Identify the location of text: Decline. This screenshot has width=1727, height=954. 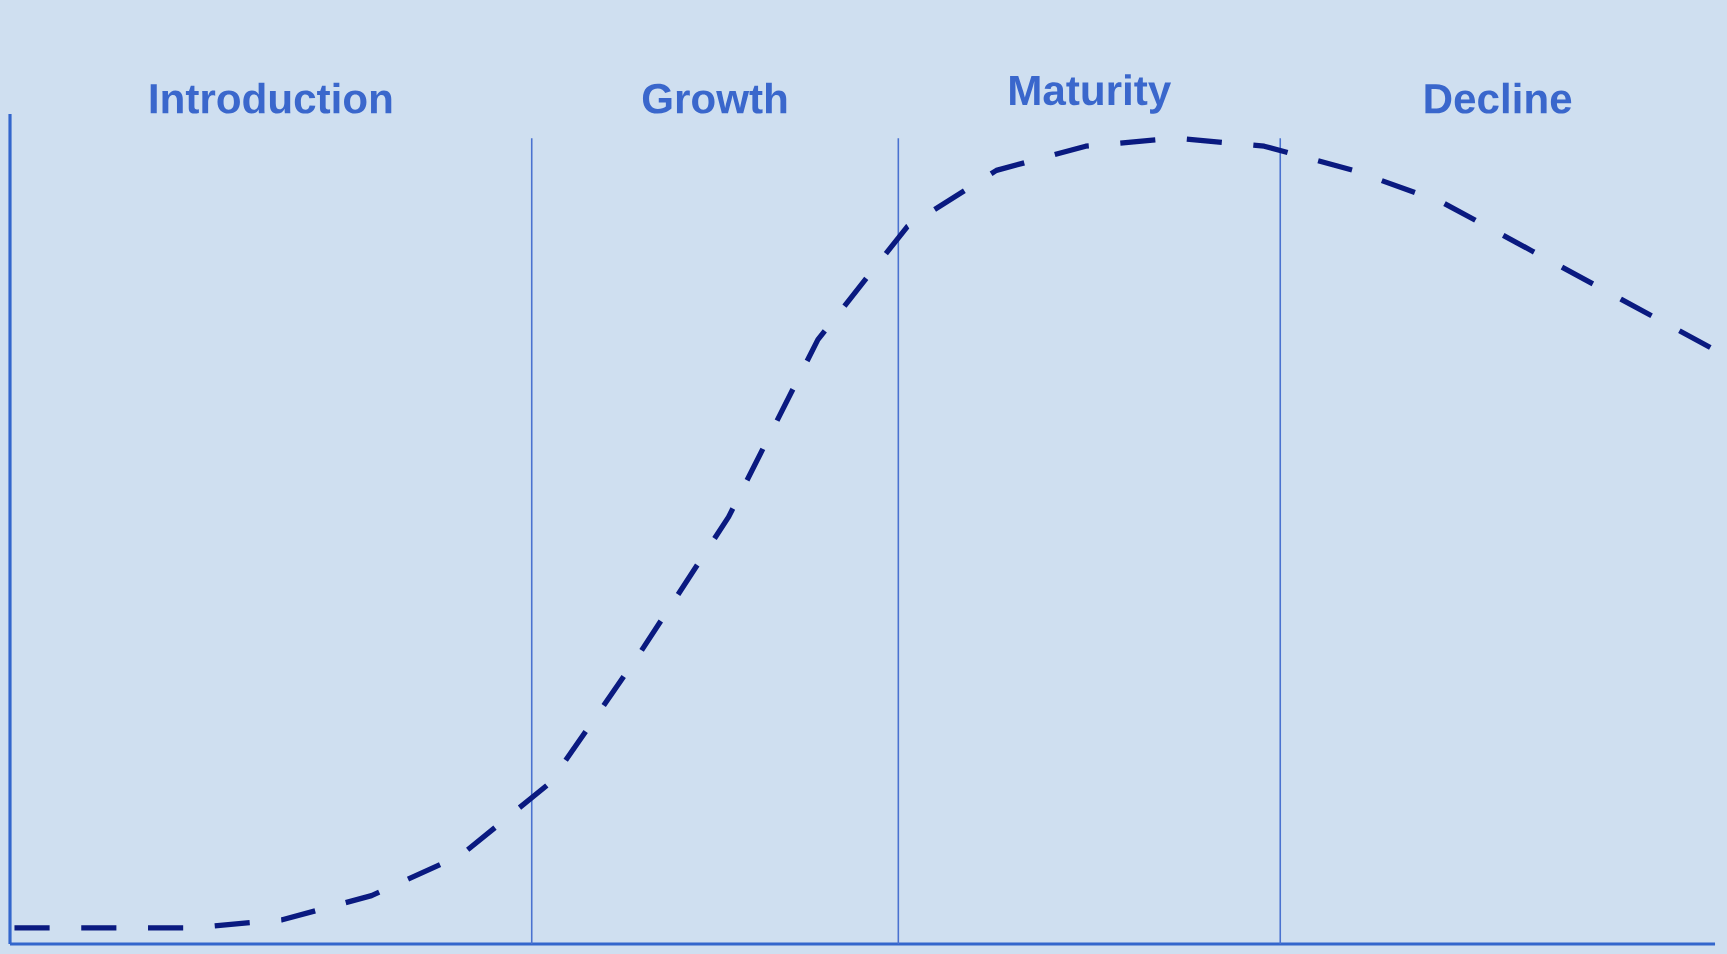
(1498, 98).